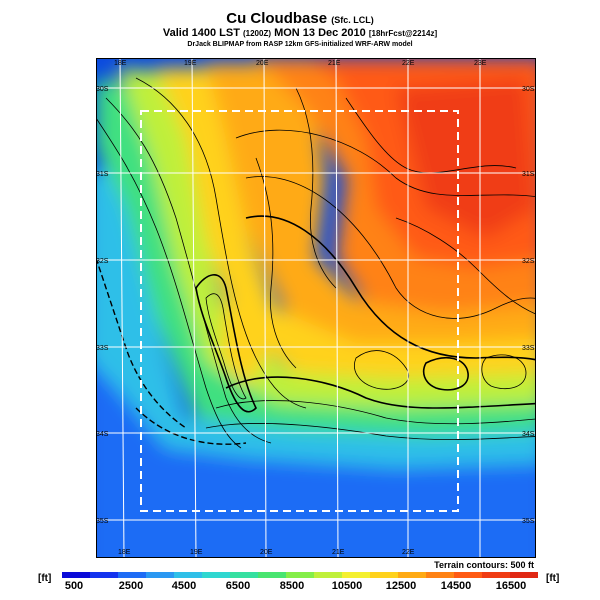 This screenshot has height=600, width=600. What do you see at coordinates (300, 63) in the screenshot?
I see `lon-labels-top: 18E 19E 20E 21E 22E 23E` at bounding box center [300, 63].